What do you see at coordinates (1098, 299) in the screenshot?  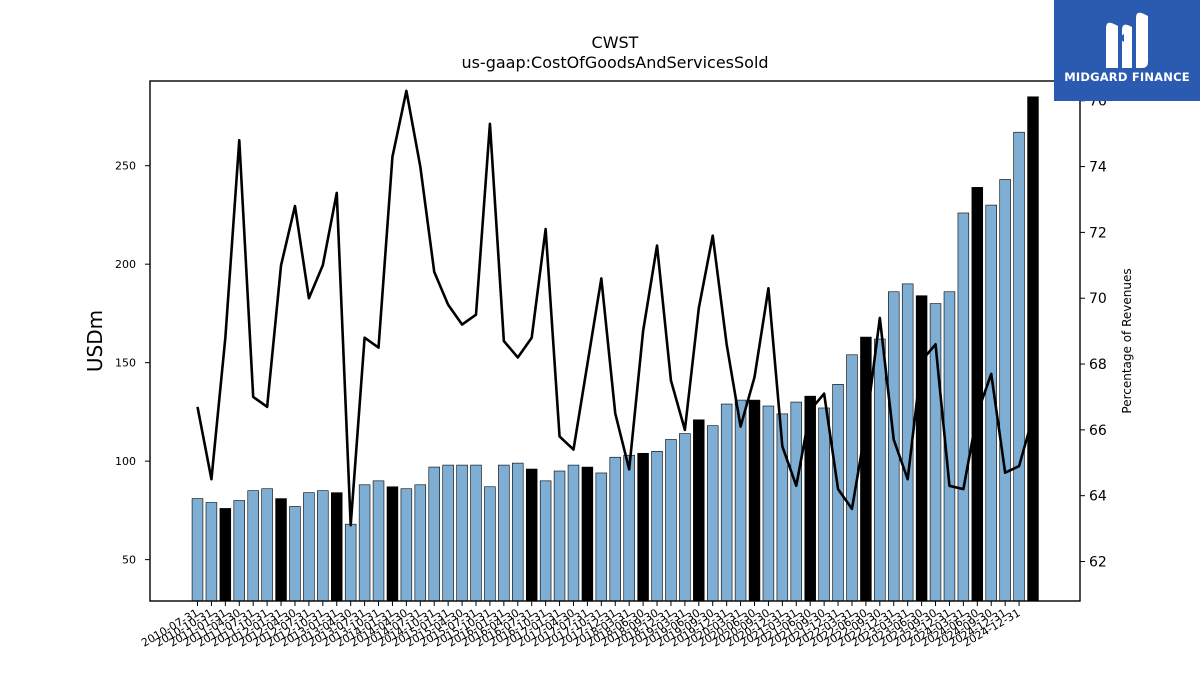 I see `y2-tick-label: 70` at bounding box center [1098, 299].